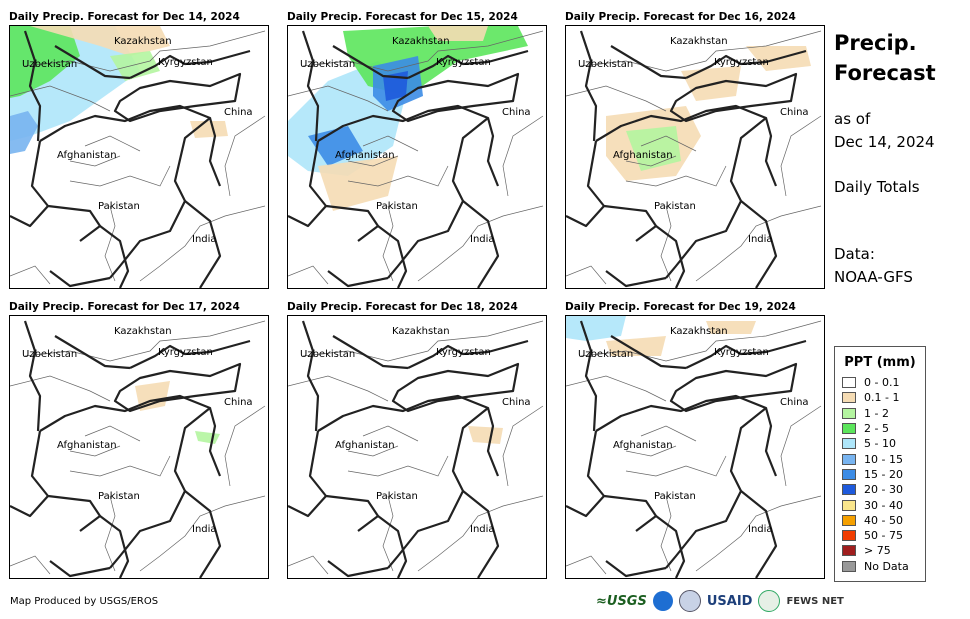  Describe the element at coordinates (880, 520) in the screenshot. I see `legend-item: 40 - 50` at that location.